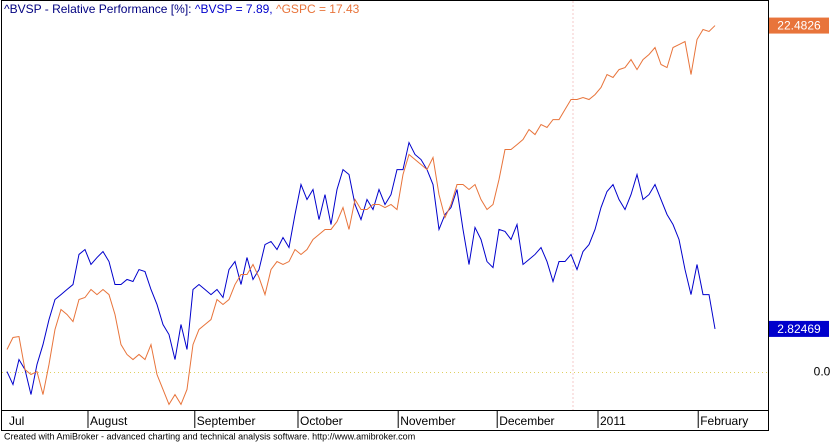  I want to click on x-tick-label: October, so click(321, 421).